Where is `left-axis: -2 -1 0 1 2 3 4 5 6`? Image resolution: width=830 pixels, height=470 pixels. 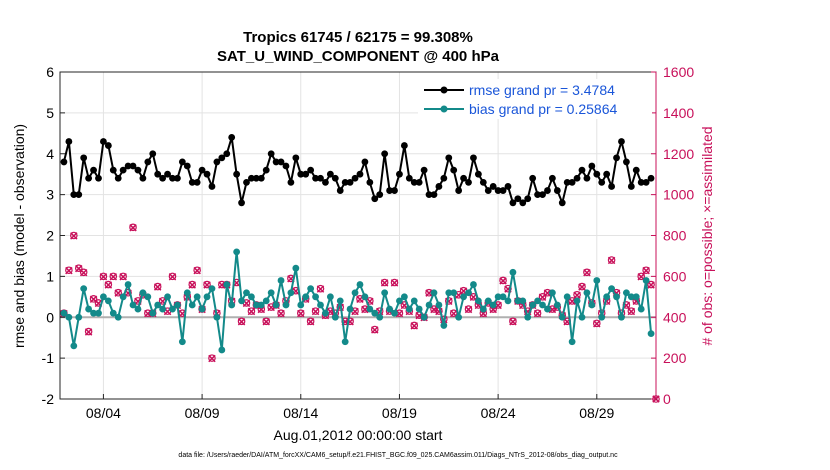 left-axis: -2 -1 0 1 2 3 4 5 6 is located at coordinates (53, 235).